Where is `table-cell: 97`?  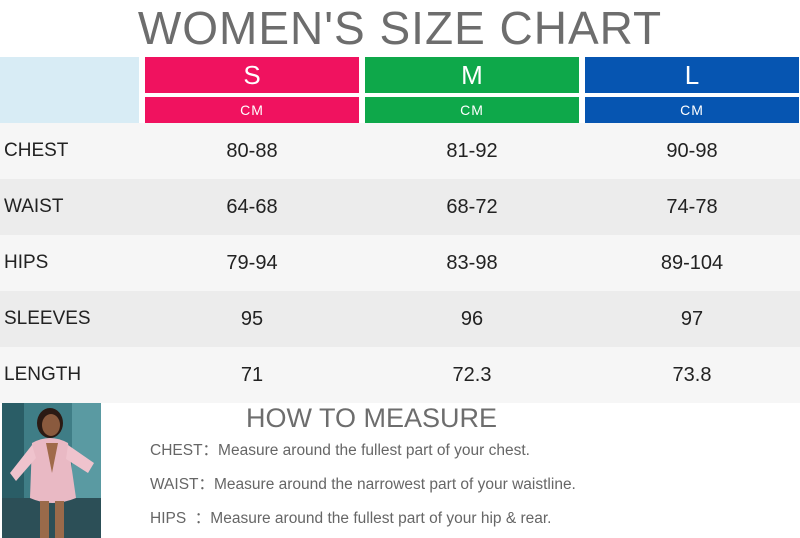
table-cell: 97 is located at coordinates (692, 319).